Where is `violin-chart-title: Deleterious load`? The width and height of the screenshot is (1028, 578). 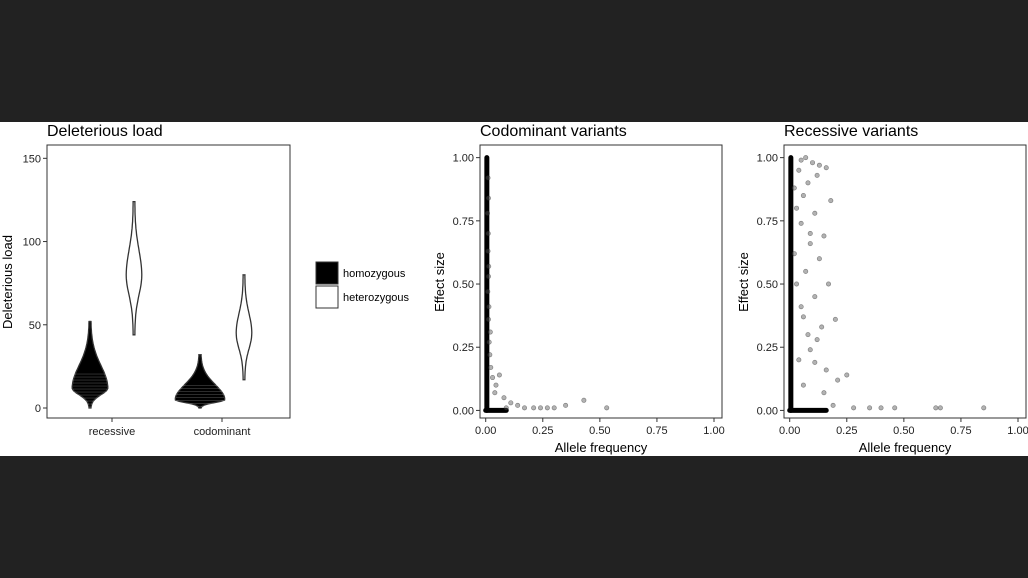
violin-chart-title: Deleterious load is located at coordinates (105, 131).